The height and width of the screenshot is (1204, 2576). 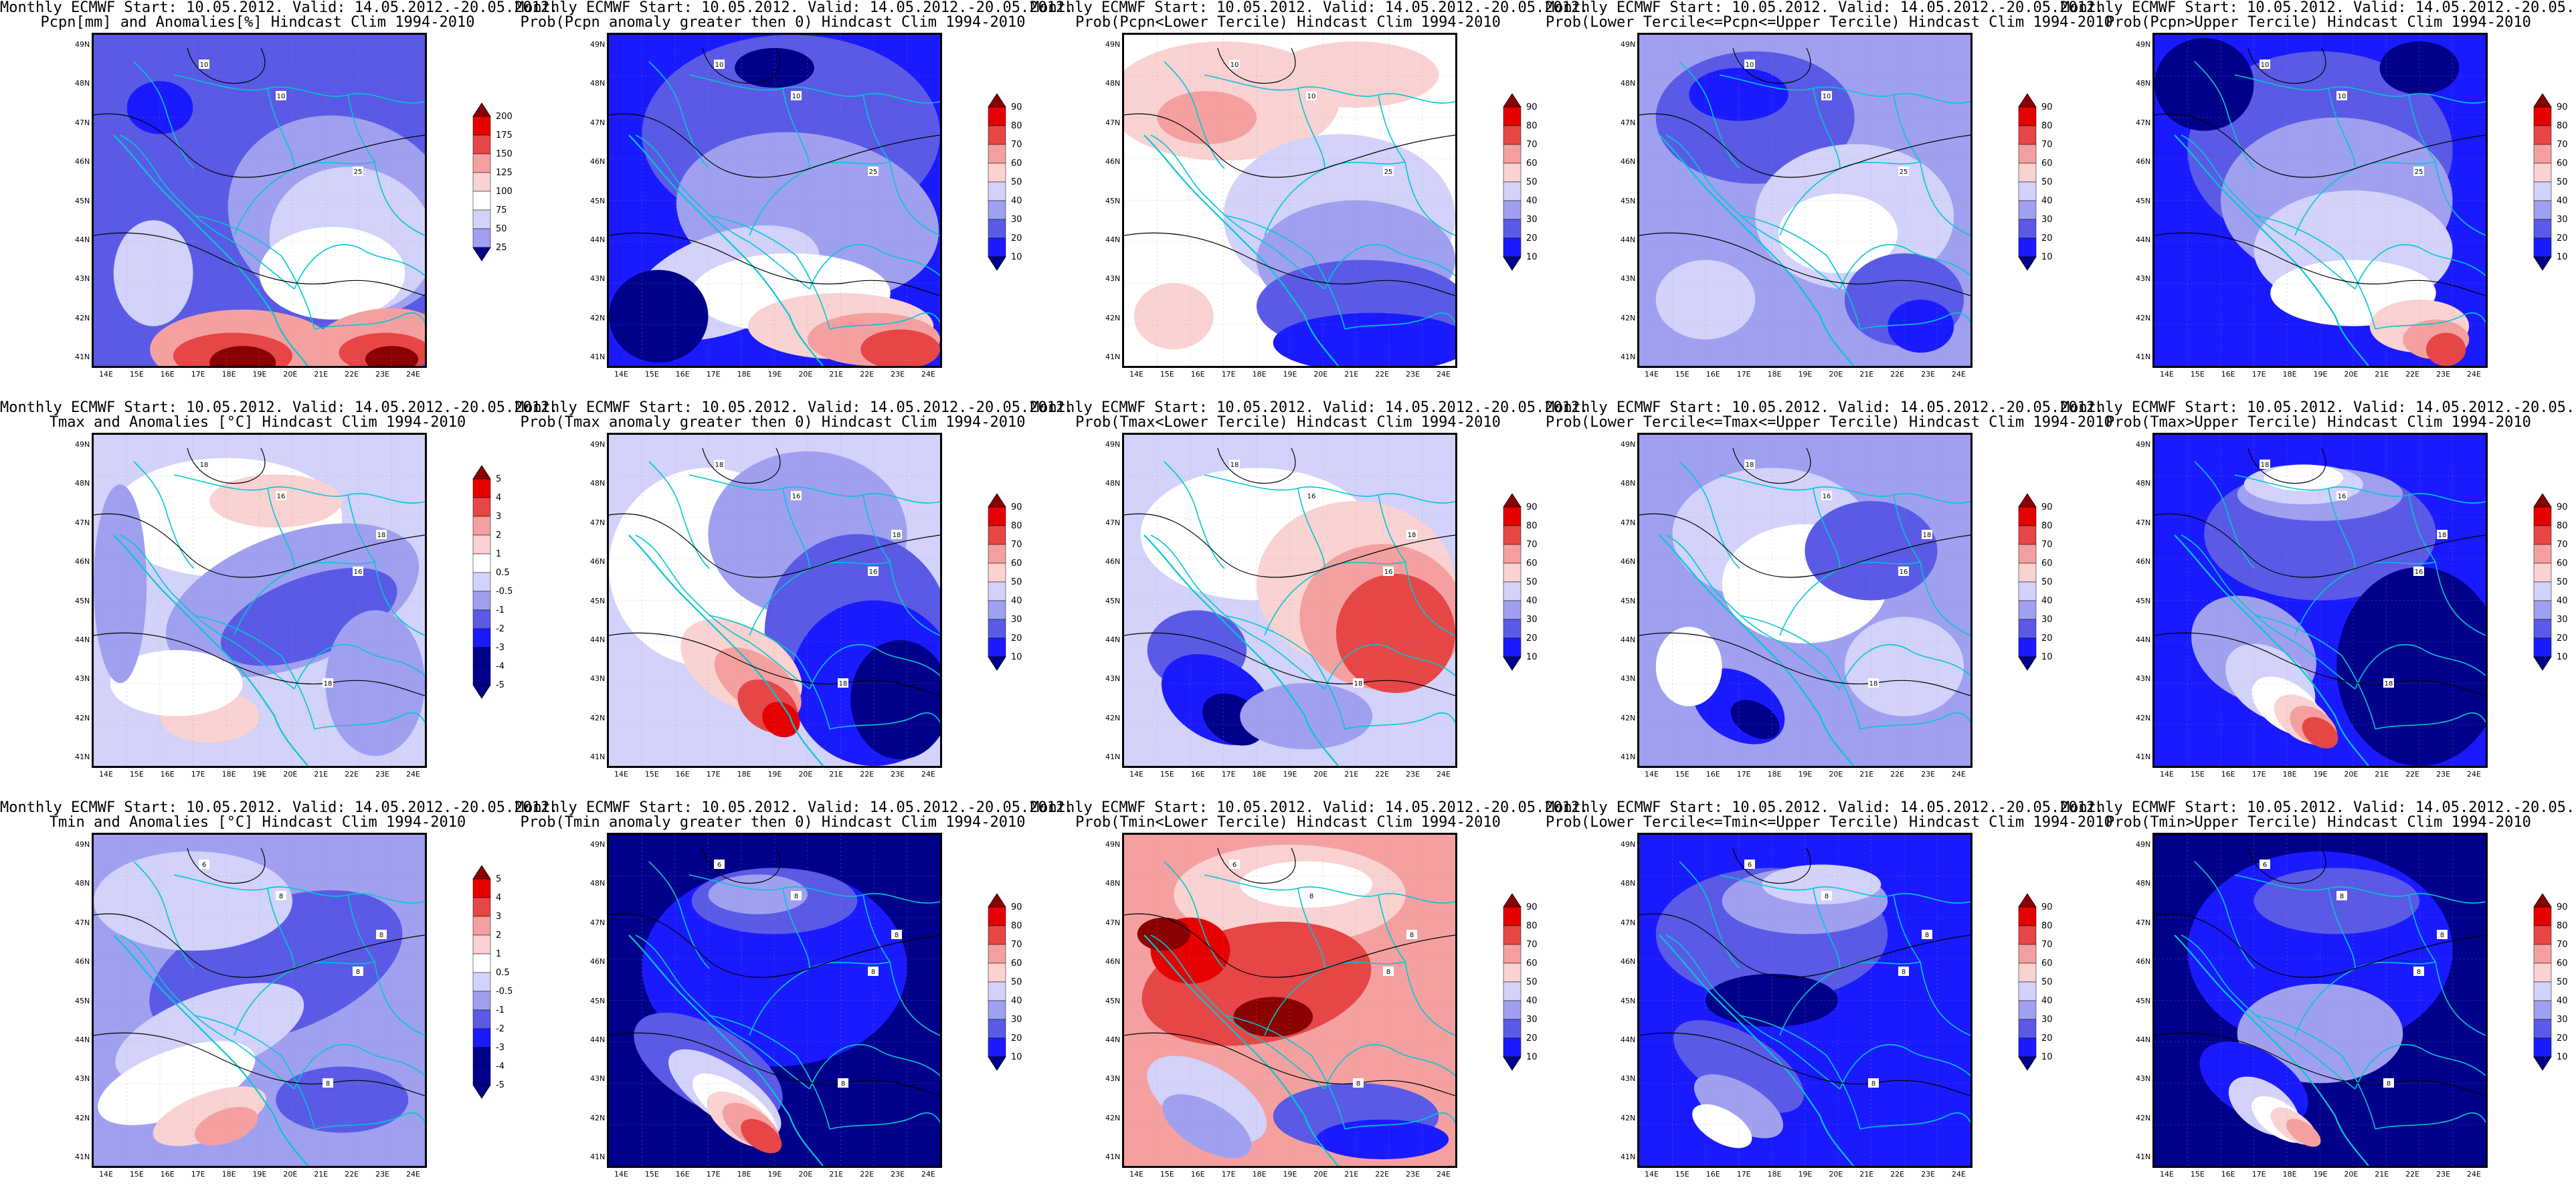 I want to click on lat-label: 43N, so click(x=598, y=279).